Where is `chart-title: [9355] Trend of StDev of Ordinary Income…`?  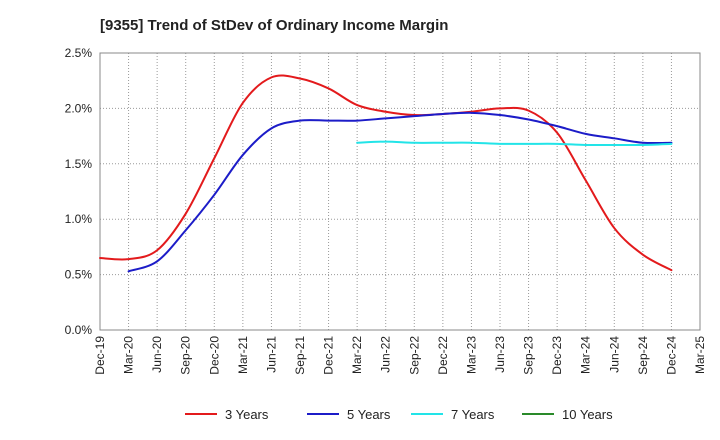 chart-title: [9355] Trend of StDev of Ordinary Income… is located at coordinates (274, 25).